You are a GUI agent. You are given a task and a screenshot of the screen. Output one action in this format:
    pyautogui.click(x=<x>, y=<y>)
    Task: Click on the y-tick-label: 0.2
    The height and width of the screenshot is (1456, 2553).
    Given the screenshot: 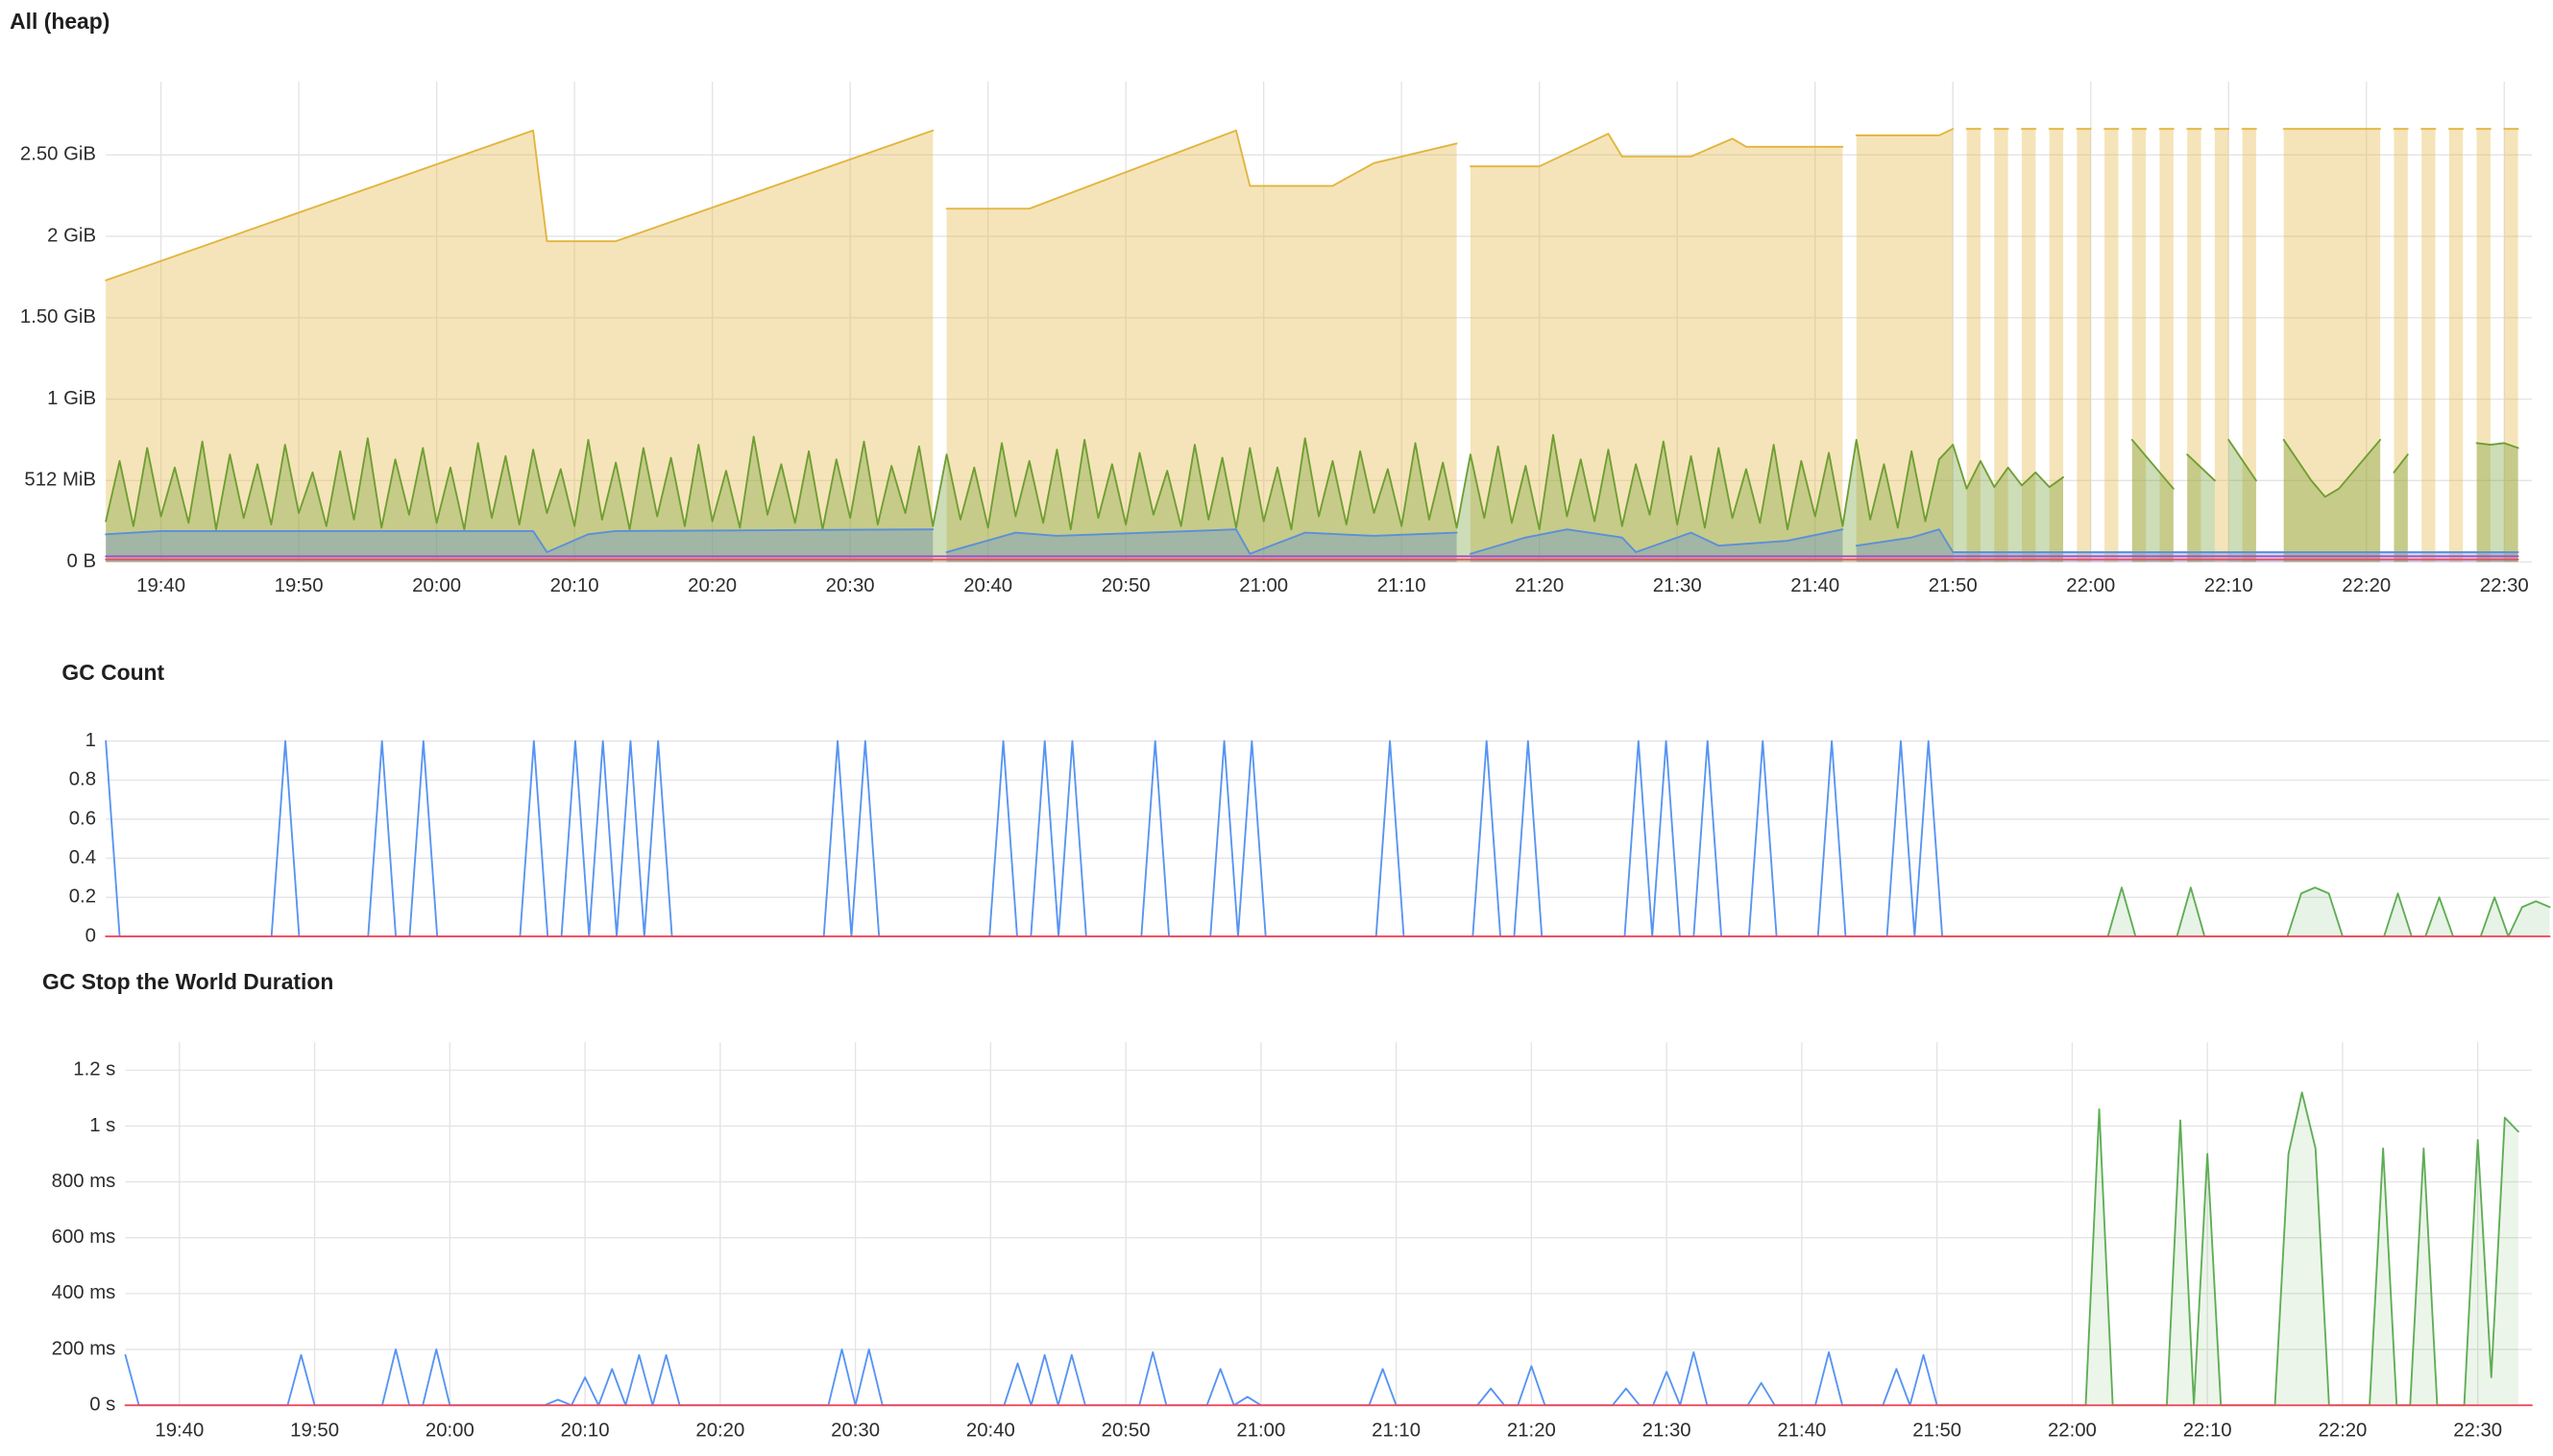 What is the action you would take?
    pyautogui.click(x=82, y=897)
    